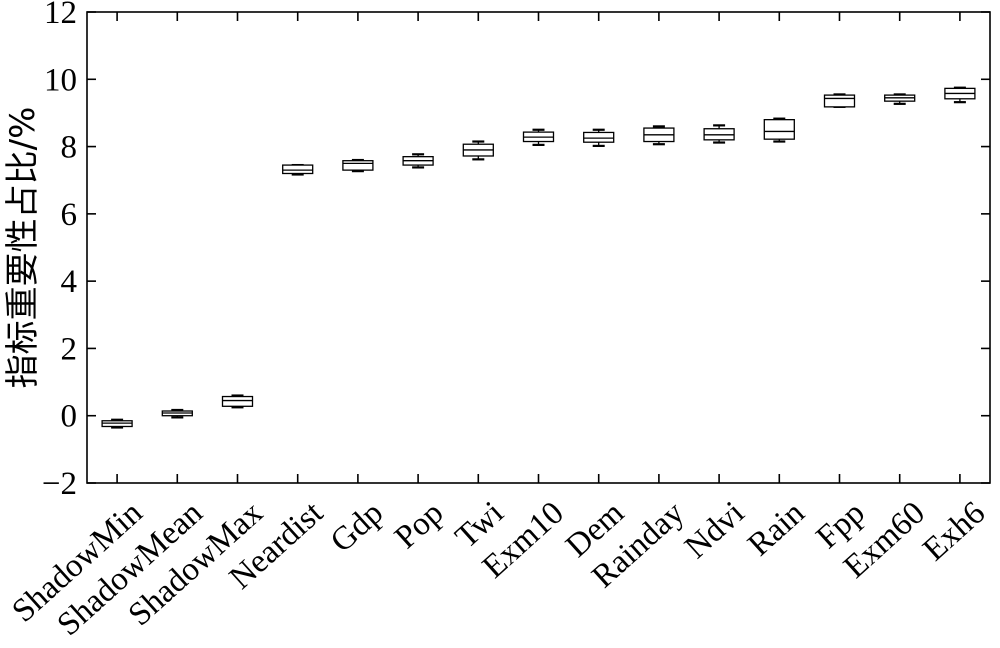  Describe the element at coordinates (69, 349) in the screenshot. I see `y-tick-label: 2` at that location.